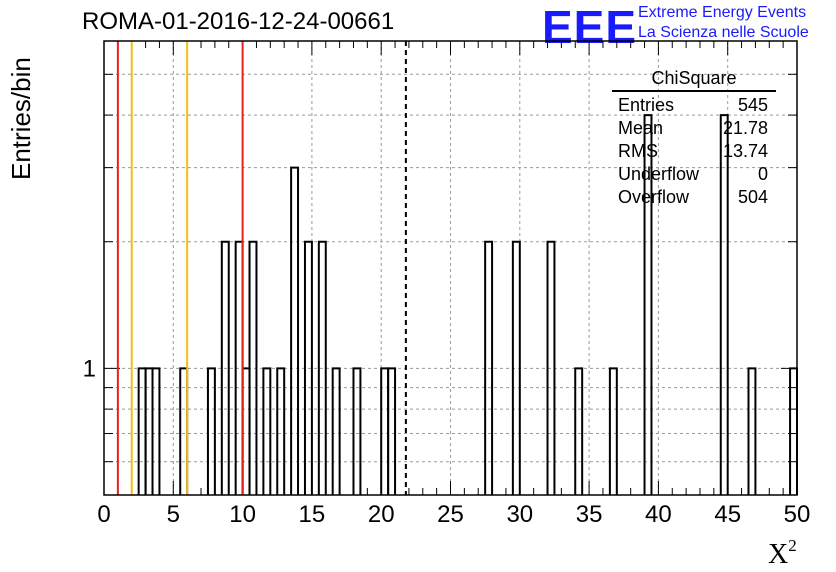 The image size is (836, 572). Describe the element at coordinates (752, 197) in the screenshot. I see `stats-value: 504` at that location.